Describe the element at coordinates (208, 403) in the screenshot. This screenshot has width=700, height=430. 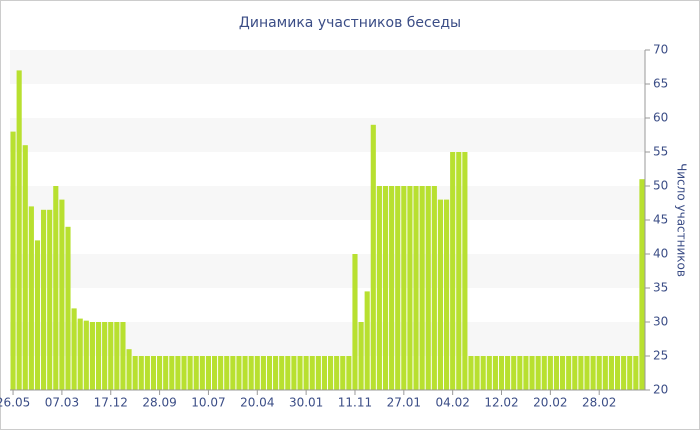
I see `x-tick-label: 10.07` at that location.